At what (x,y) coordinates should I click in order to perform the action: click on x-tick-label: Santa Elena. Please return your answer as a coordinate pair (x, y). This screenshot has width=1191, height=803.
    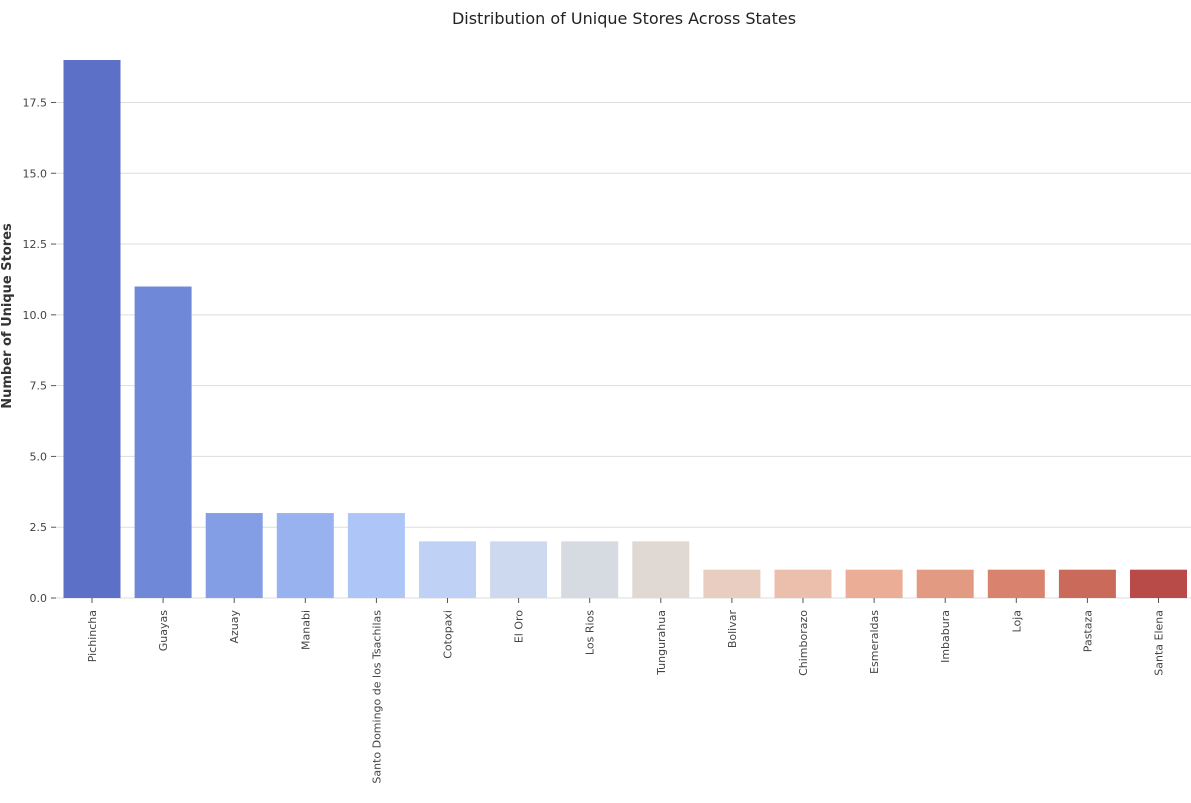
    Looking at the image, I should click on (1159, 643).